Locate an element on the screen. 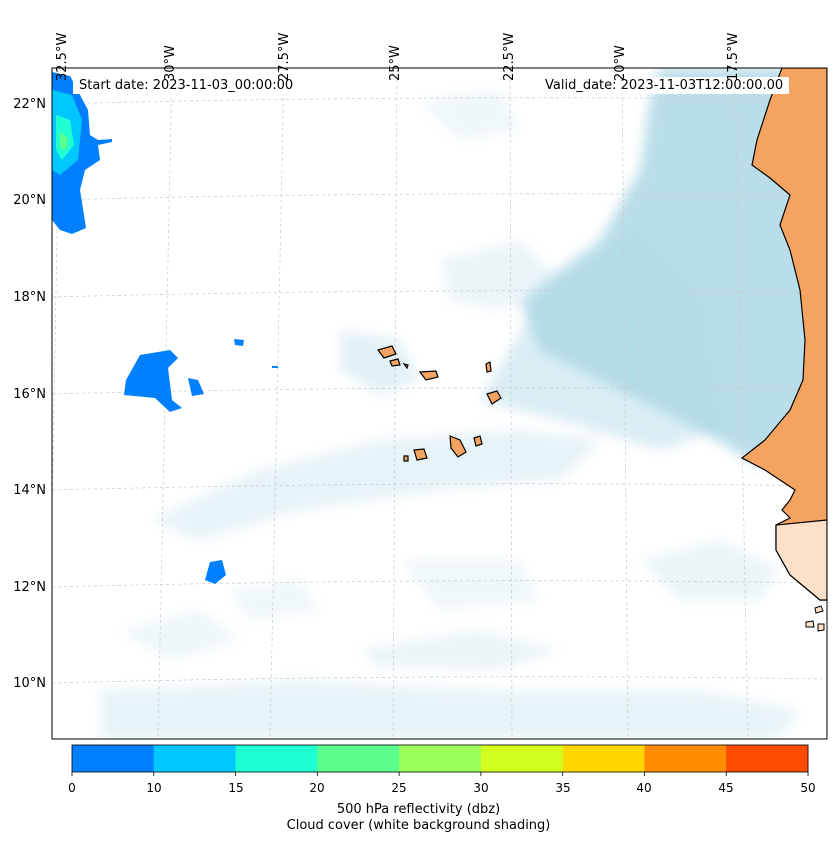 The height and width of the screenshot is (843, 837). colorbar-subtitle: Cloud cover (white background shading) is located at coordinates (418, 825).